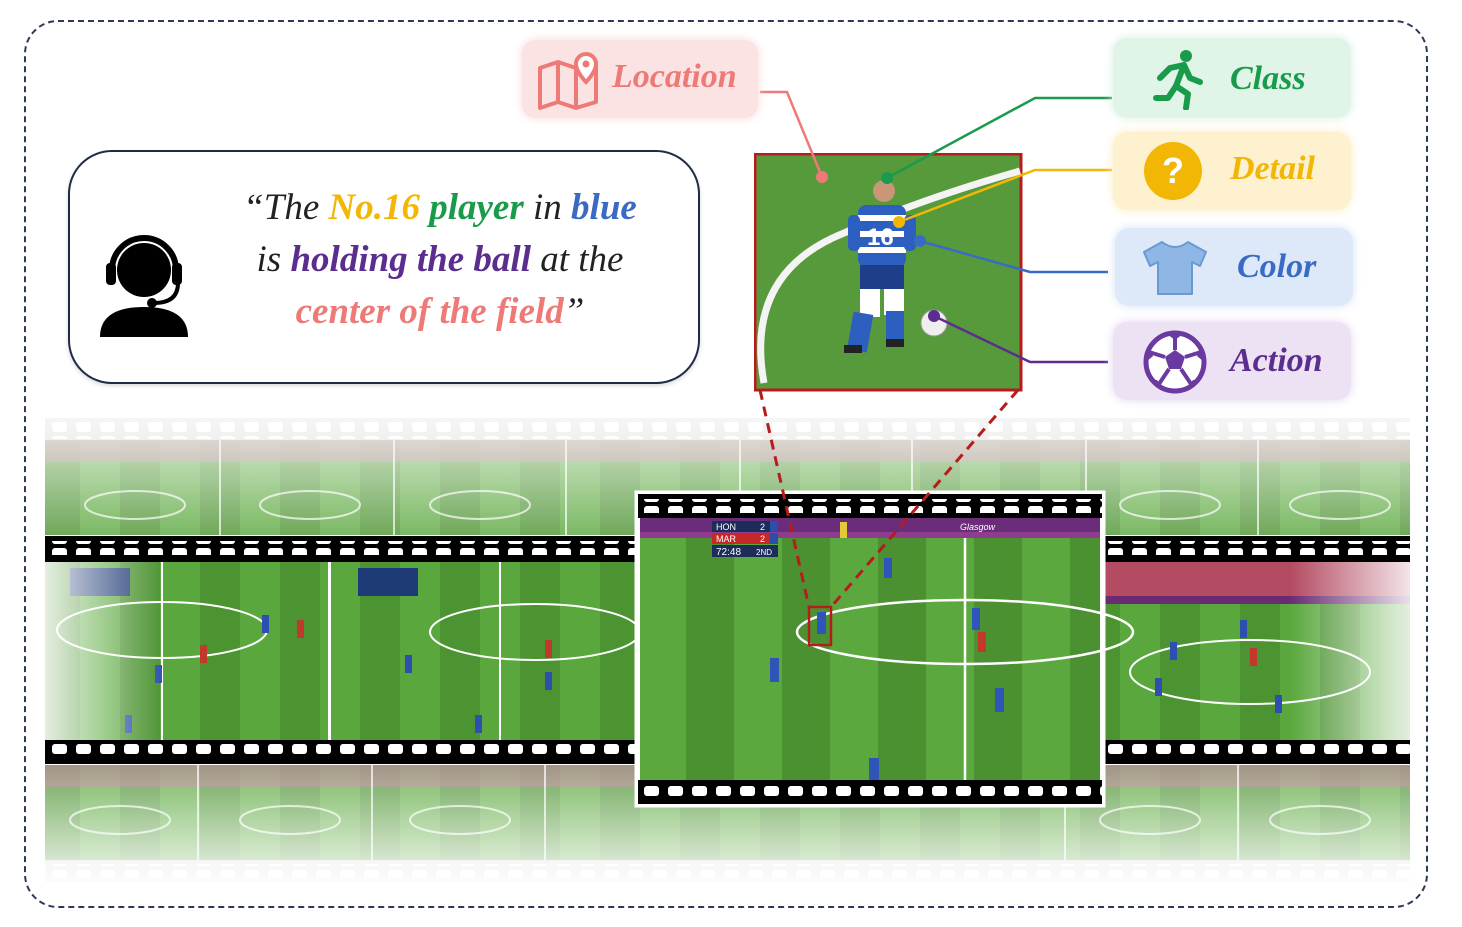 The width and height of the screenshot is (1462, 927). Describe the element at coordinates (762, 539) in the screenshot. I see `score-2: 2` at that location.